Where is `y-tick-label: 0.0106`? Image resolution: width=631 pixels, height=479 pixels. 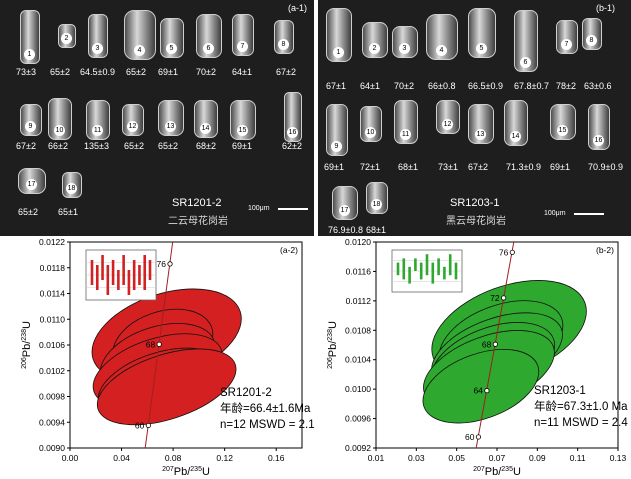 y-tick-label: 0.0106 is located at coordinates (52, 345).